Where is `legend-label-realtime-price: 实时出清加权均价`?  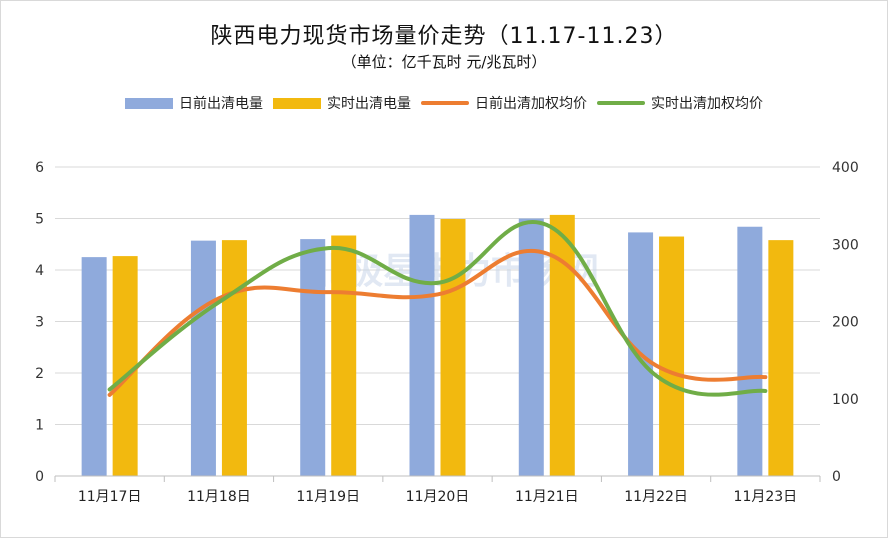
legend-label-realtime-price: 实时出清加权均价 is located at coordinates (707, 104).